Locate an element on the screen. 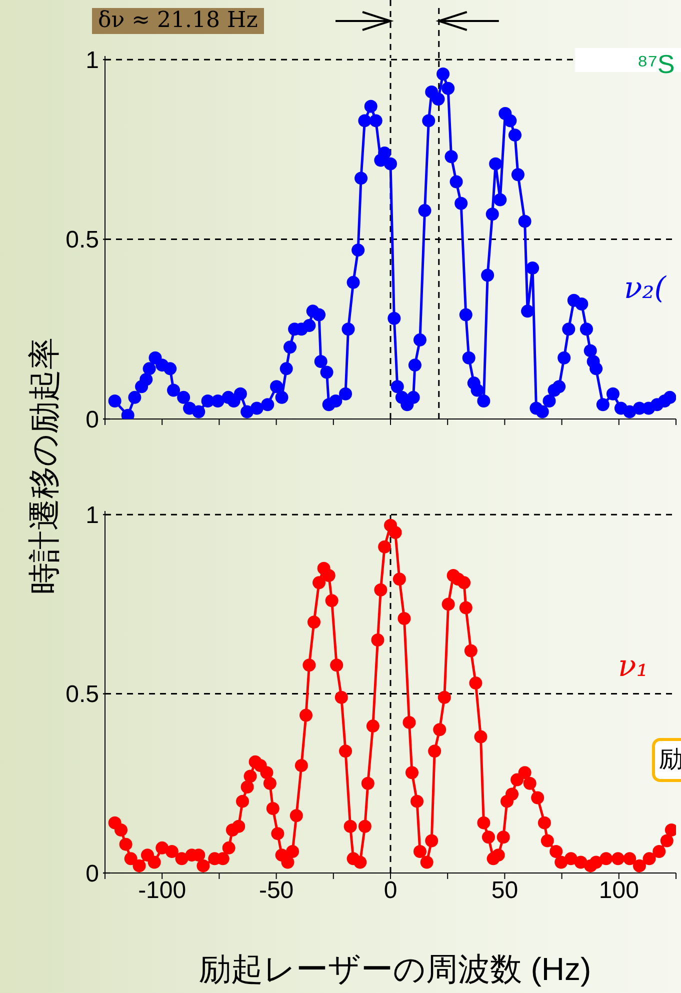  x-tick-label: -100 is located at coordinates (162, 890).